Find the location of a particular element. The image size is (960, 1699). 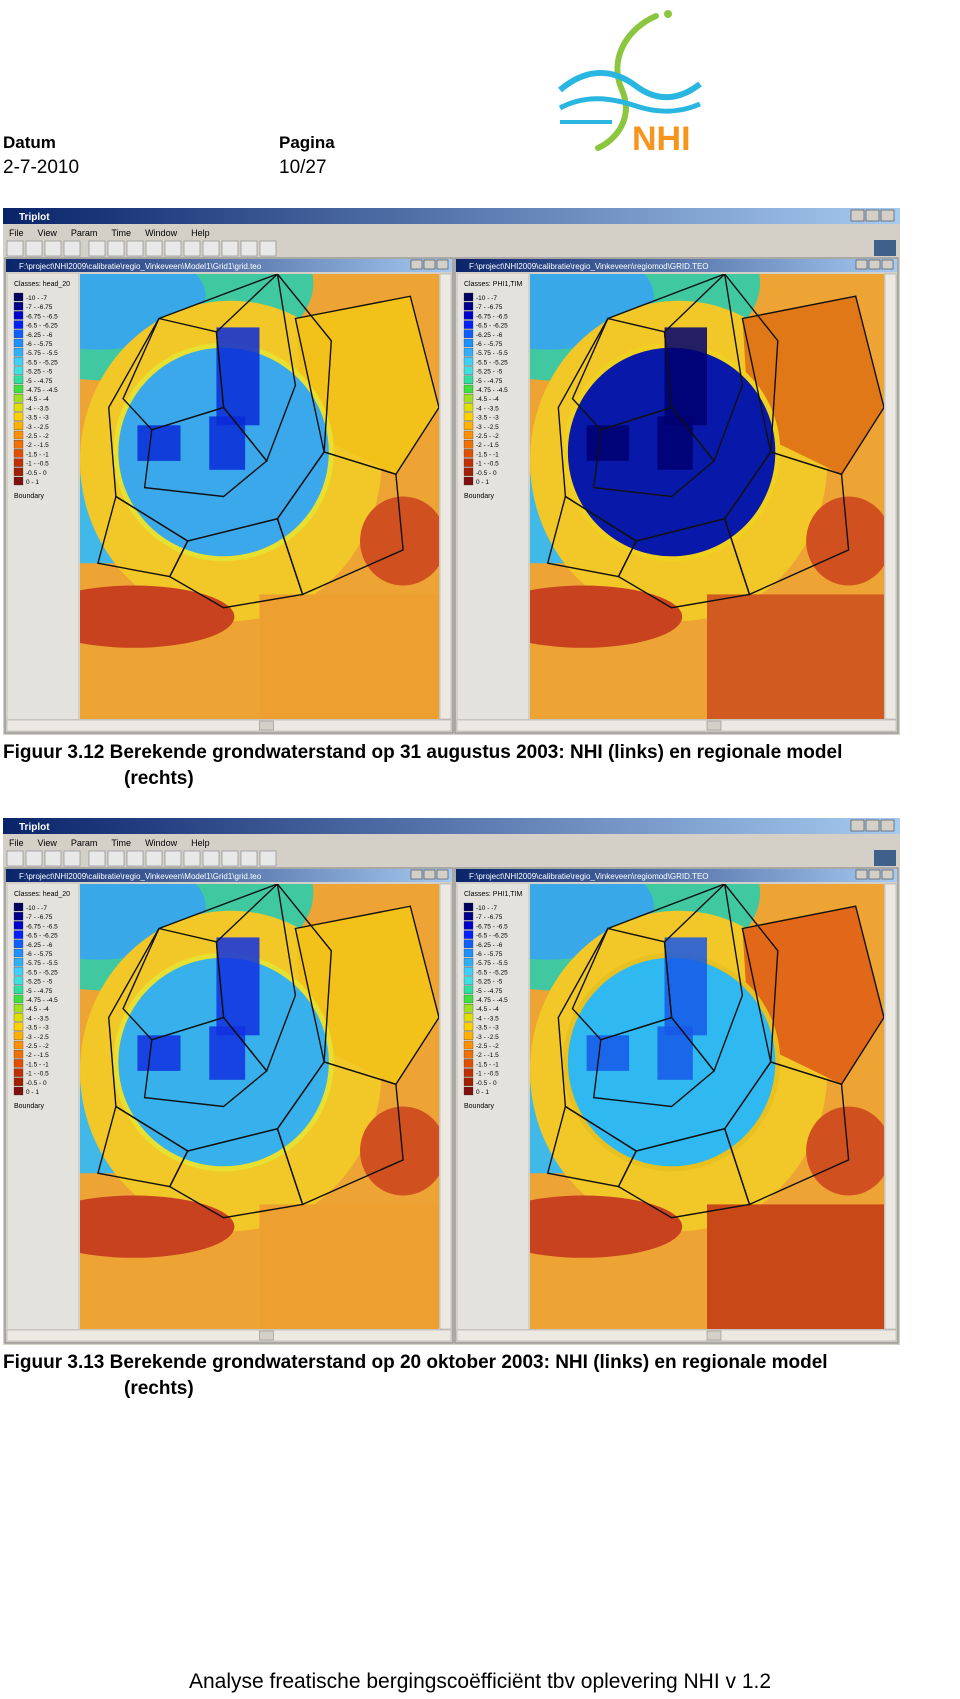

menu-item: Help is located at coordinates (200, 843).